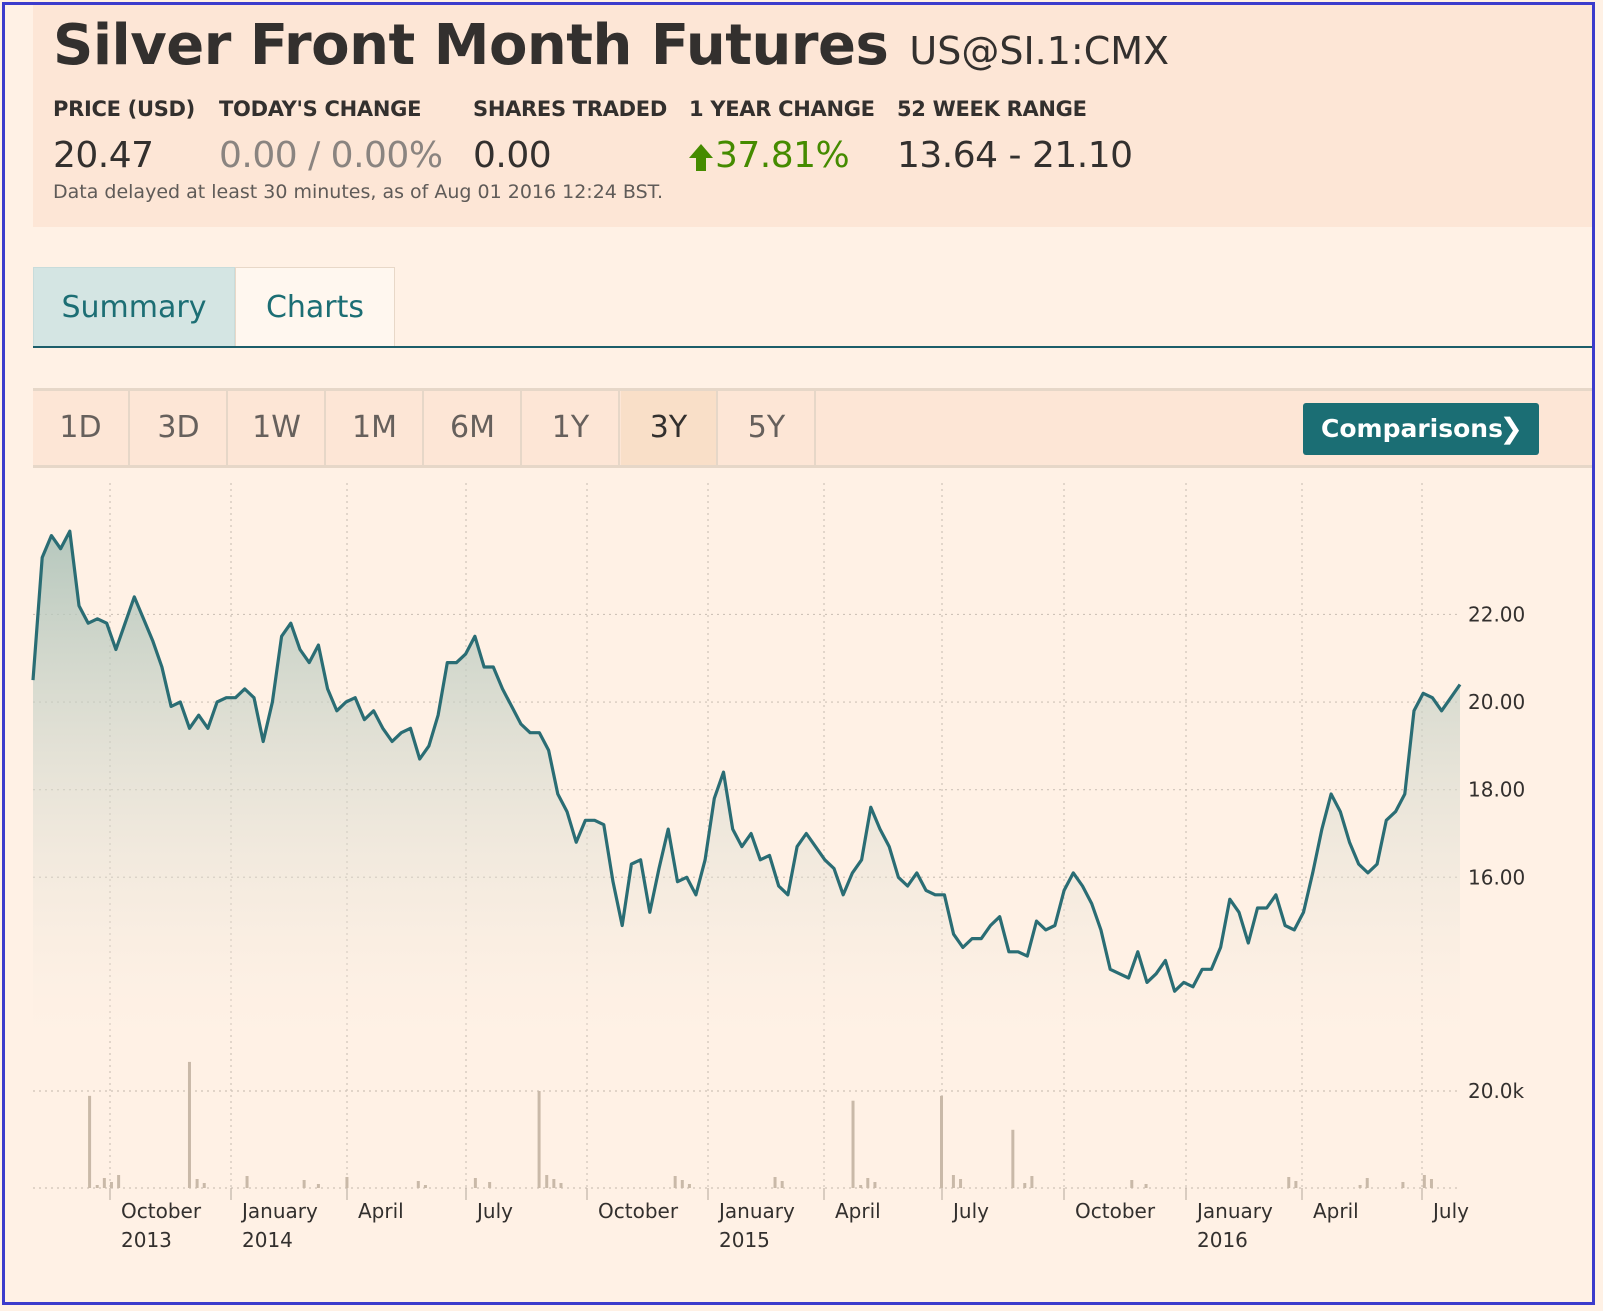 The image size is (1603, 1311). I want to click on period-3y-button: 3Y, so click(669, 428).